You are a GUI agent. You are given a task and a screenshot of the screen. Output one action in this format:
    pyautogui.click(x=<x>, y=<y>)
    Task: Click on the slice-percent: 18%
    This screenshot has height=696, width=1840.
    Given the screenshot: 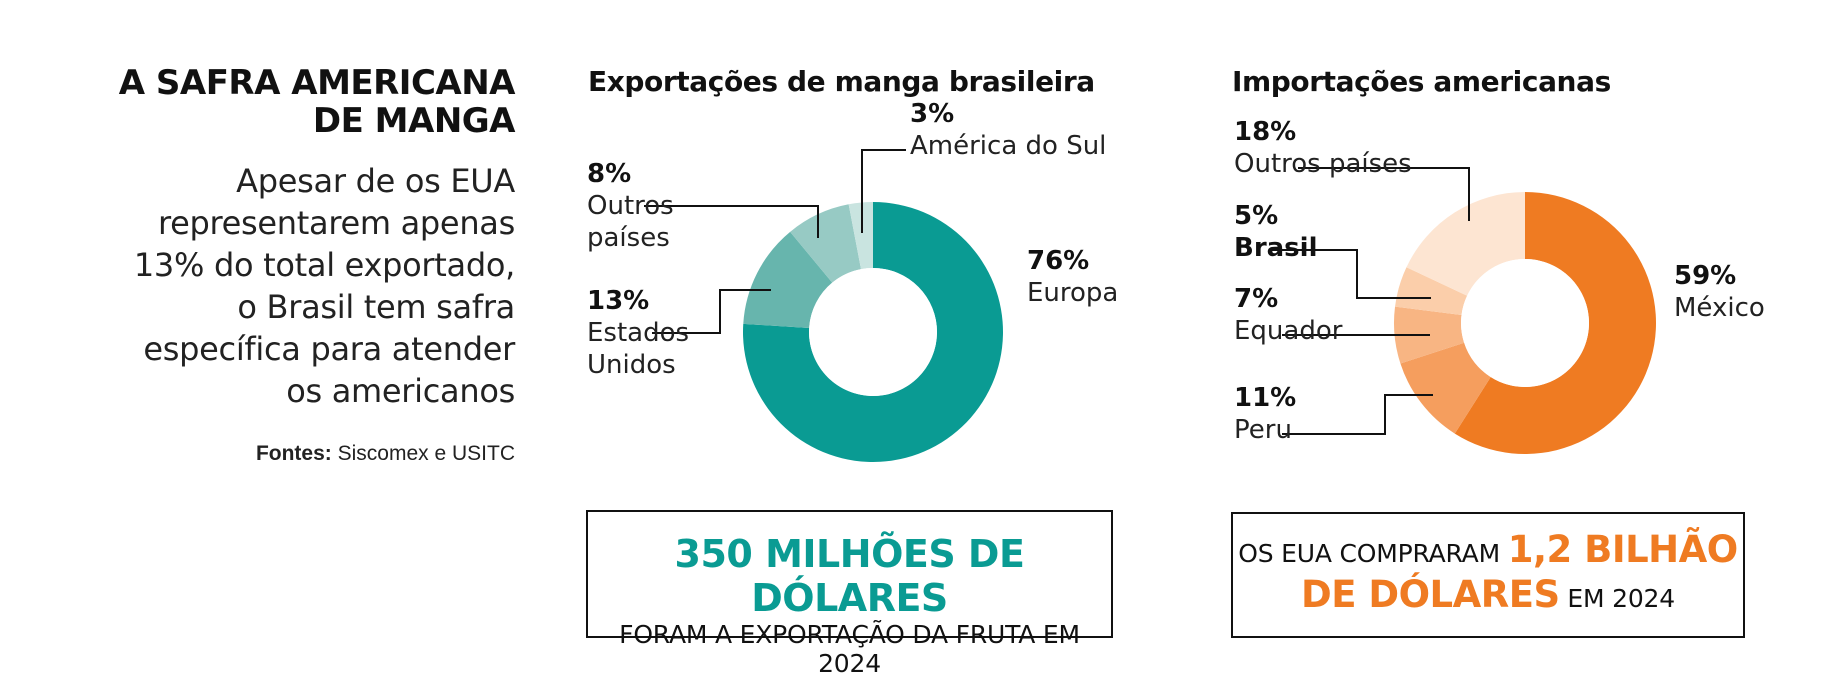 What is the action you would take?
    pyautogui.click(x=1265, y=132)
    